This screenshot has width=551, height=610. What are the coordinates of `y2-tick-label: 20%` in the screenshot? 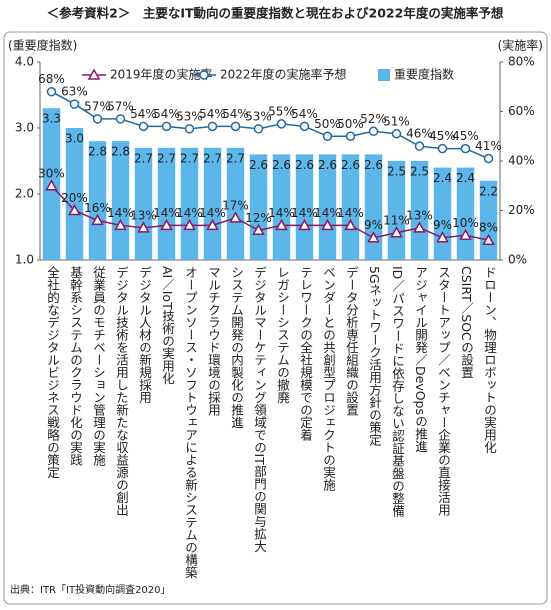 It's located at (521, 210).